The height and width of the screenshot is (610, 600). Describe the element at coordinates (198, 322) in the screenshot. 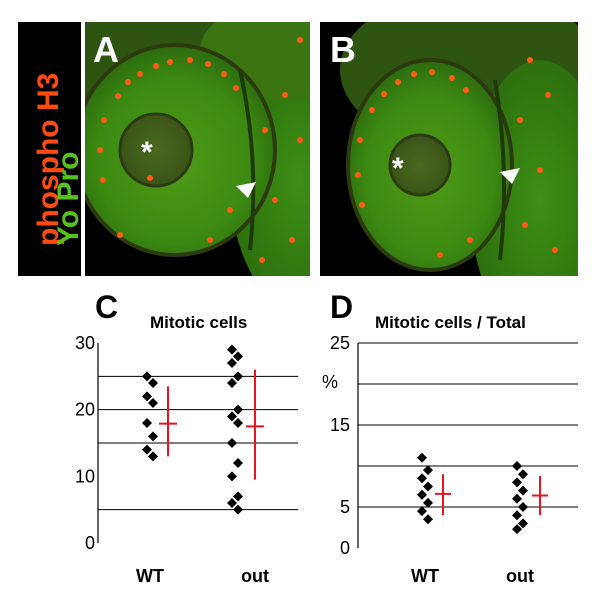

I see `chart-title-c: Mitotic cells` at that location.